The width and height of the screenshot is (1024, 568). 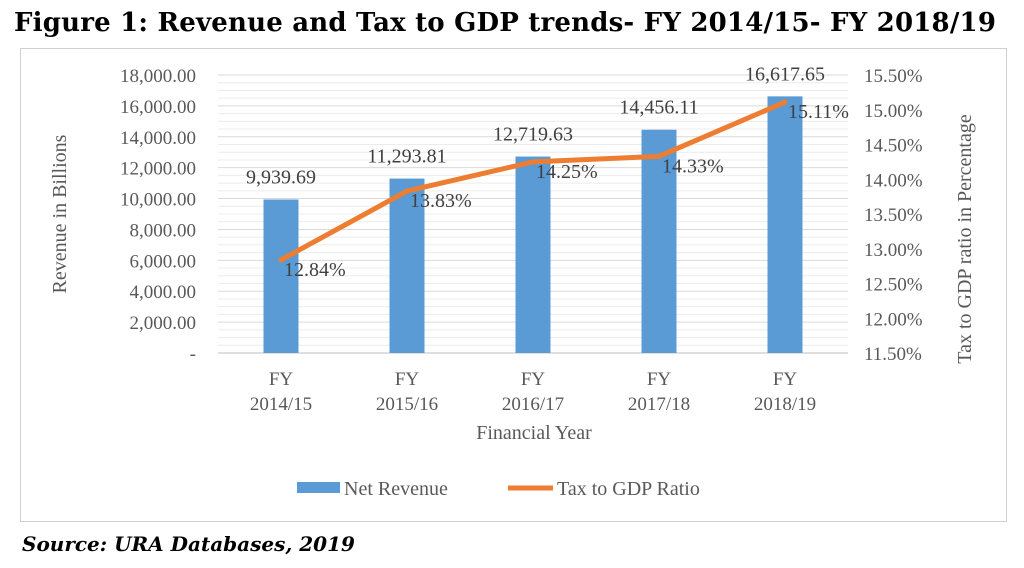 What do you see at coordinates (407, 404) in the screenshot?
I see `x-tick-label: 2015/16` at bounding box center [407, 404].